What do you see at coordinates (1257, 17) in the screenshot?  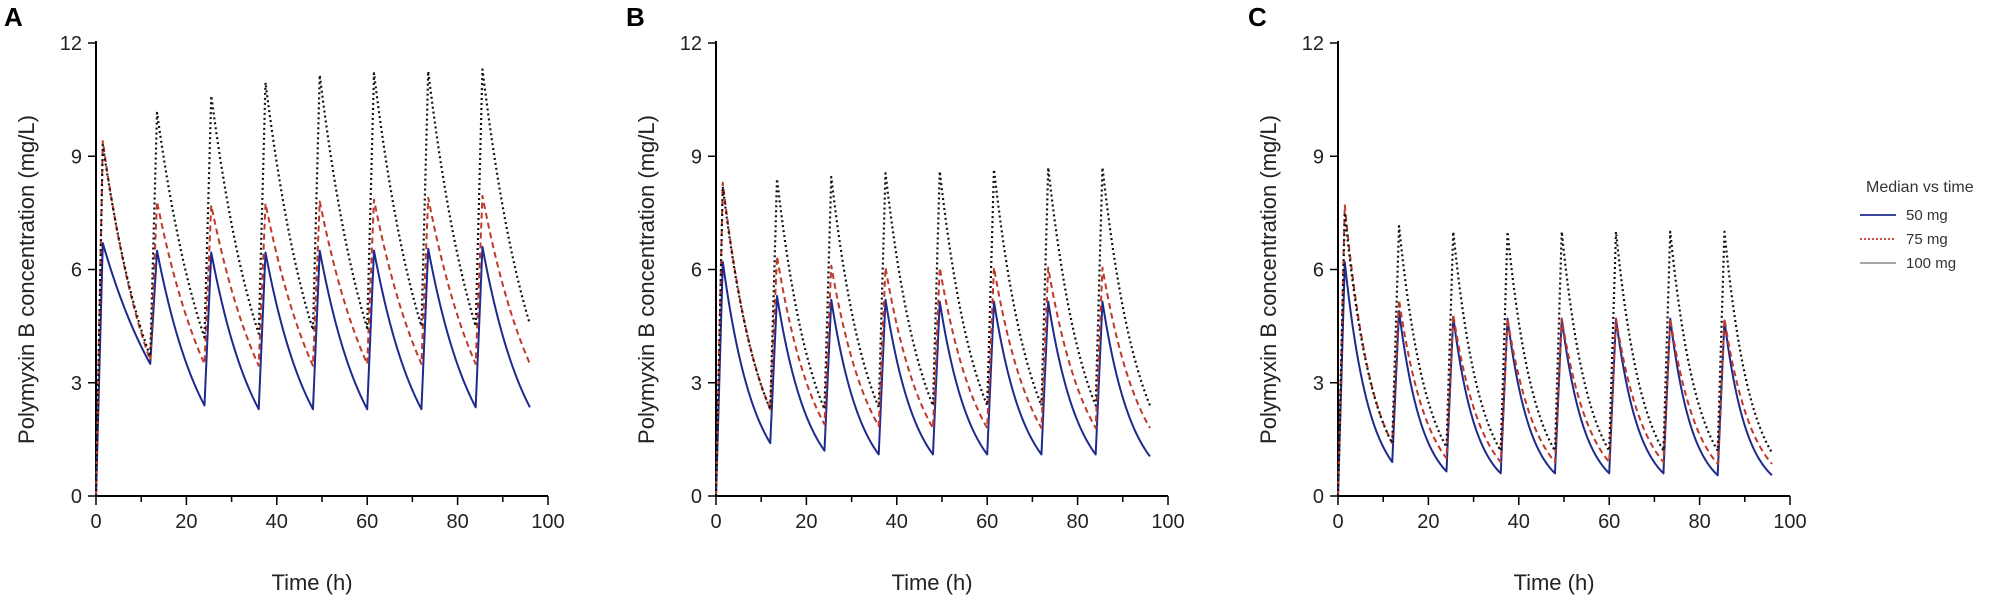 I see `panel-label: C` at bounding box center [1257, 17].